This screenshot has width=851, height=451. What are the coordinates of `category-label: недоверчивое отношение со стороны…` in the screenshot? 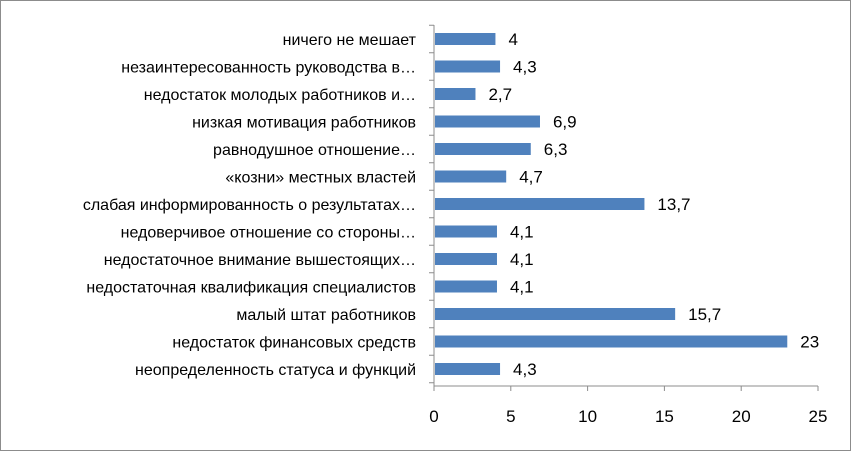 It's located at (268, 233).